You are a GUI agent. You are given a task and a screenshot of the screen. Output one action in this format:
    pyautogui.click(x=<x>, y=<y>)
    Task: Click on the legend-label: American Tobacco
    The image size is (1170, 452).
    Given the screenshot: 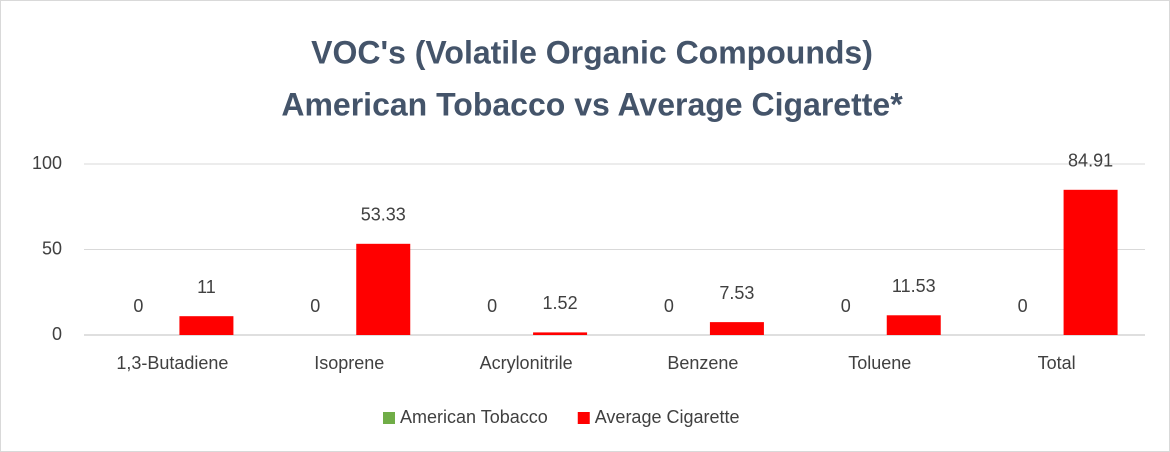 What is the action you would take?
    pyautogui.click(x=474, y=417)
    